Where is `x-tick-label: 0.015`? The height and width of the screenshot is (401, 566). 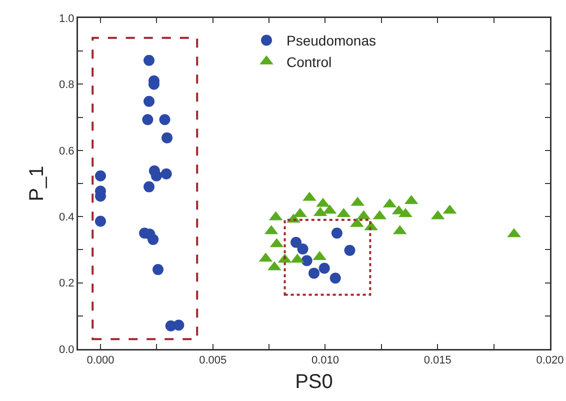 x-tick-label: 0.015 is located at coordinates (438, 360).